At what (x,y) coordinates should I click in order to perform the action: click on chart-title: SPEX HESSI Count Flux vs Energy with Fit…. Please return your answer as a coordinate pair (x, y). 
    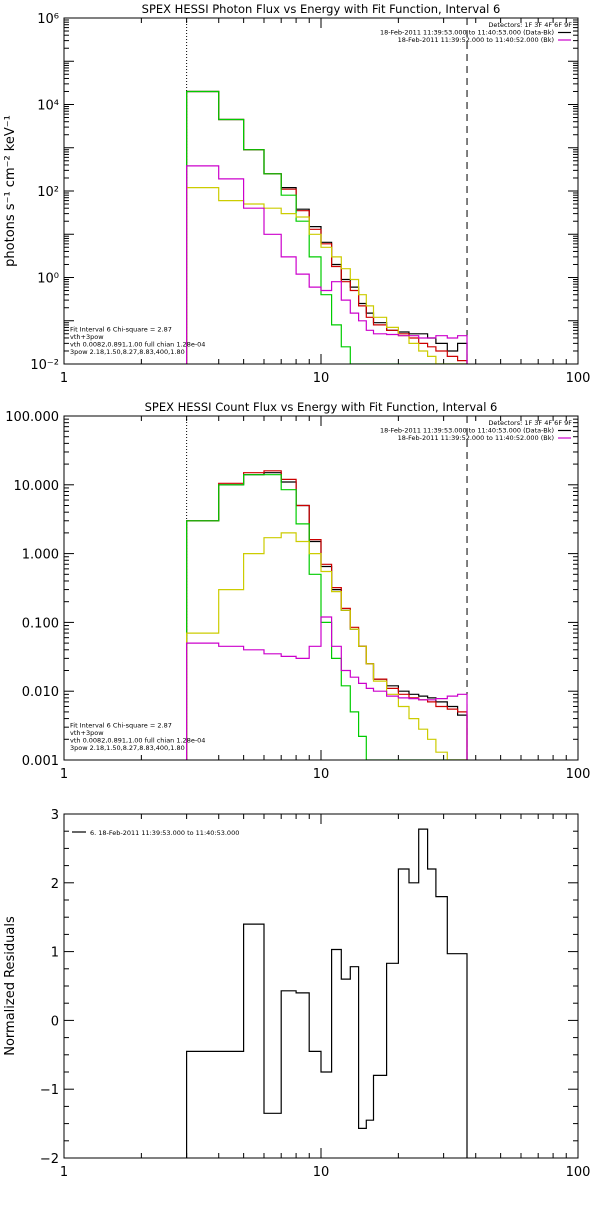
    Looking at the image, I should click on (321, 407).